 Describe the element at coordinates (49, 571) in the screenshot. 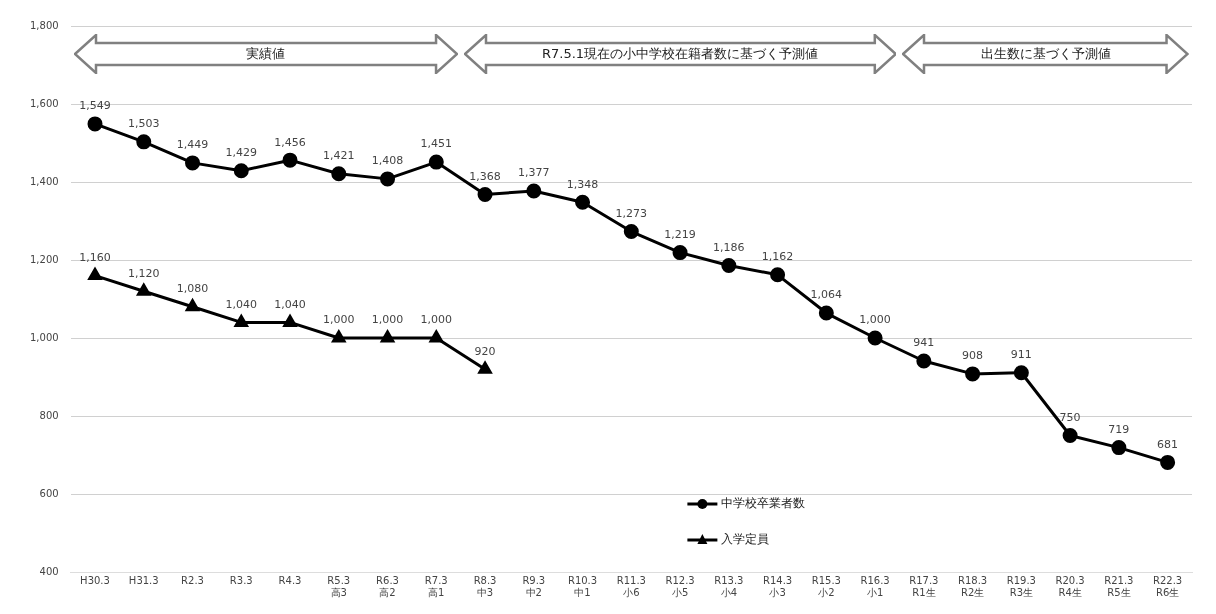

I see `y-tick-label: 400` at that location.